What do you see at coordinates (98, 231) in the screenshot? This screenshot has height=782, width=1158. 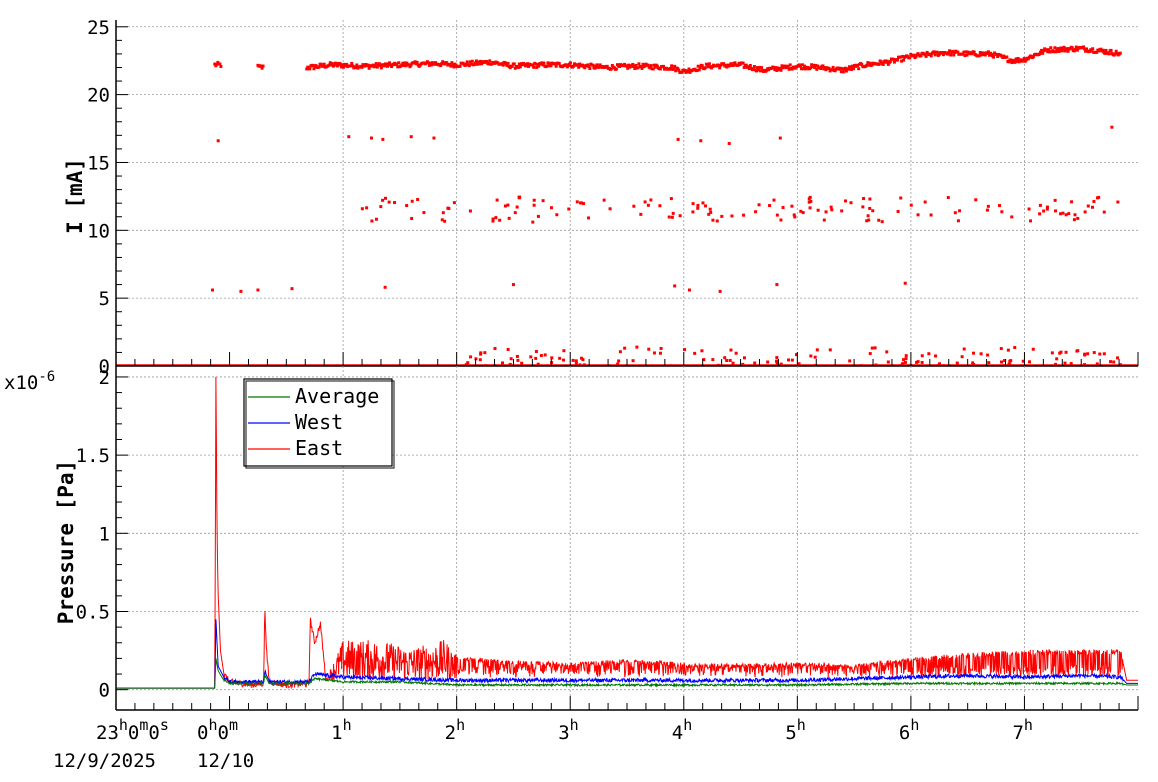 I see `y-tick-label: 10` at bounding box center [98, 231].